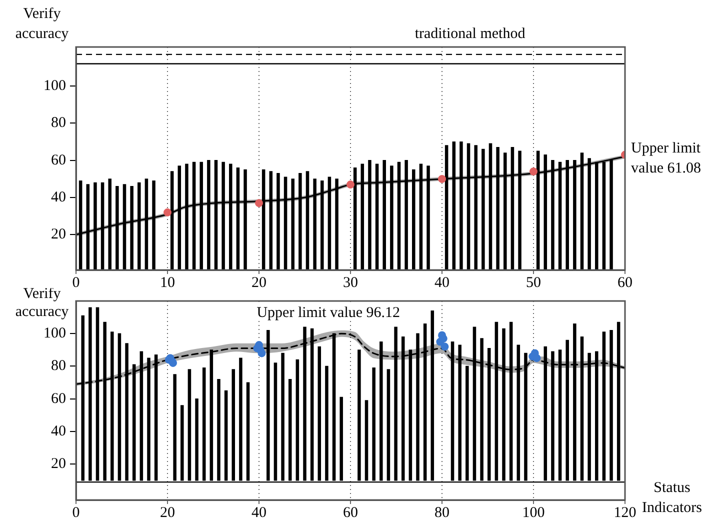  Describe the element at coordinates (470, 34) in the screenshot. I see `chart-title: traditional method` at that location.